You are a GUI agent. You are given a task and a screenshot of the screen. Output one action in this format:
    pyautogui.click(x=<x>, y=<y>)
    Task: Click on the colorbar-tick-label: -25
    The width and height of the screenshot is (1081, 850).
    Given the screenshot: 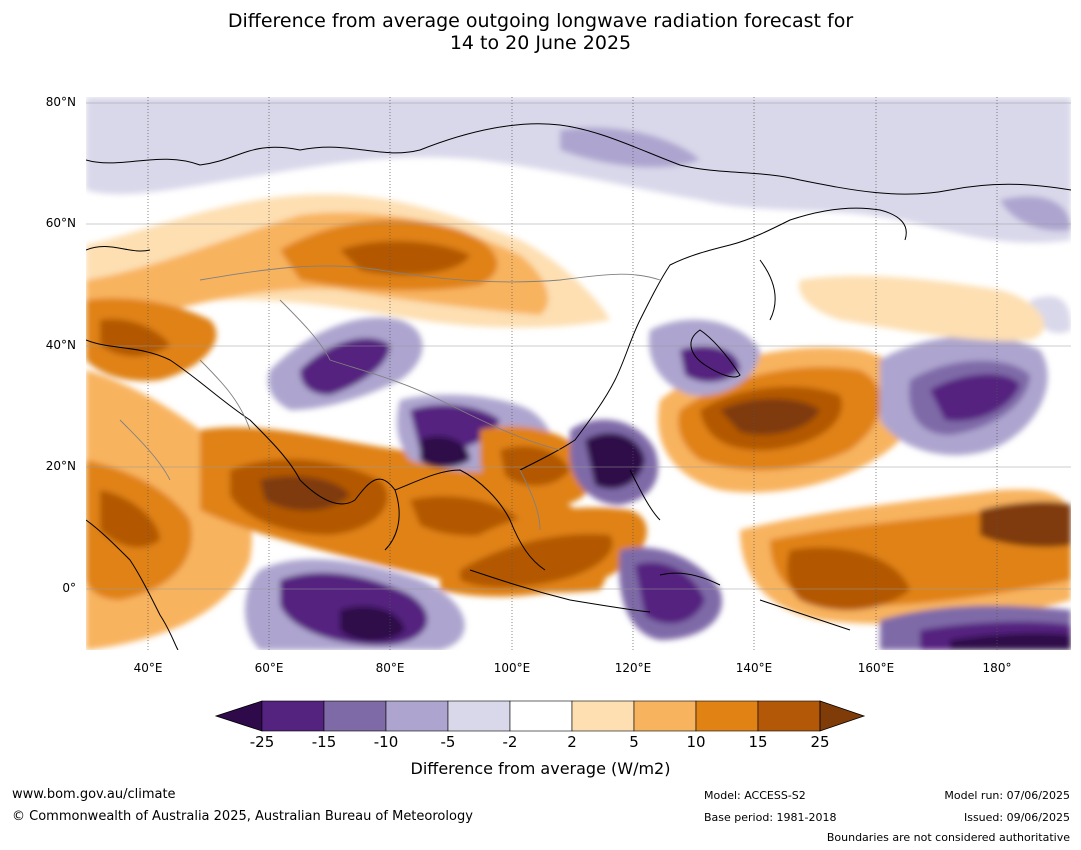 What is the action you would take?
    pyautogui.click(x=262, y=742)
    